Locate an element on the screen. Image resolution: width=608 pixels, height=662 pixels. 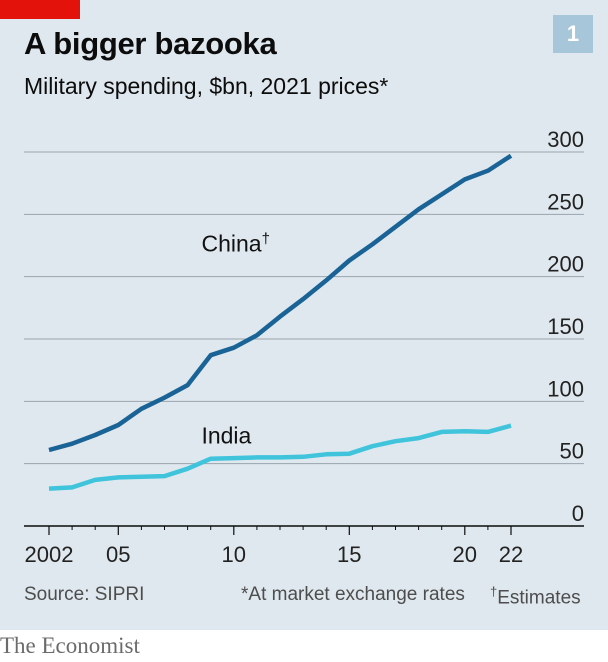
y-tick-label-50: 50 is located at coordinates (572, 451).